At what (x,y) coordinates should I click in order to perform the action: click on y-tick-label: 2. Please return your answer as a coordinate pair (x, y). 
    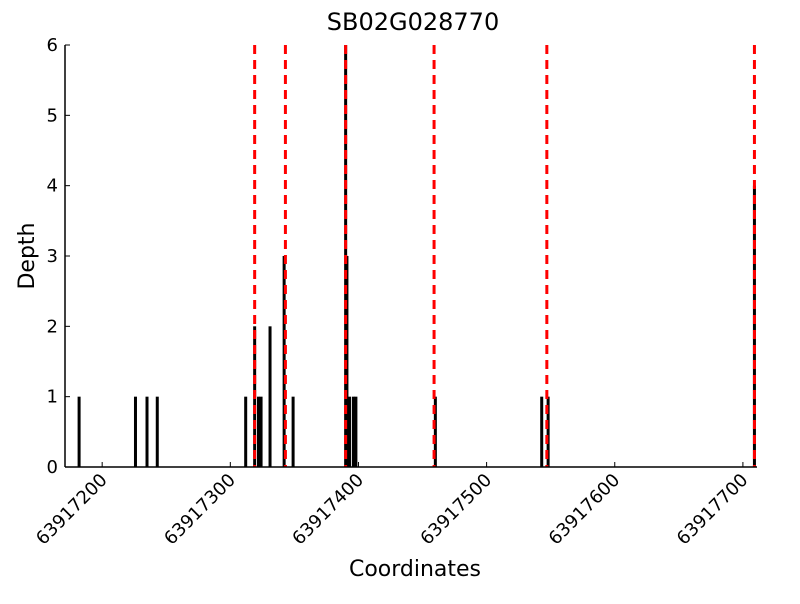
    Looking at the image, I should click on (52, 326).